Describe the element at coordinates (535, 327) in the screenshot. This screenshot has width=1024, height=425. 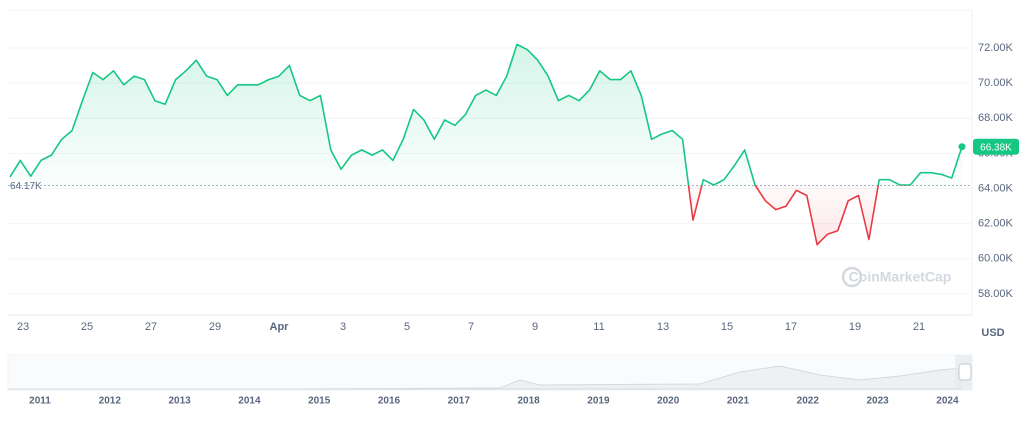
I see `x-tick-label: 9` at that location.